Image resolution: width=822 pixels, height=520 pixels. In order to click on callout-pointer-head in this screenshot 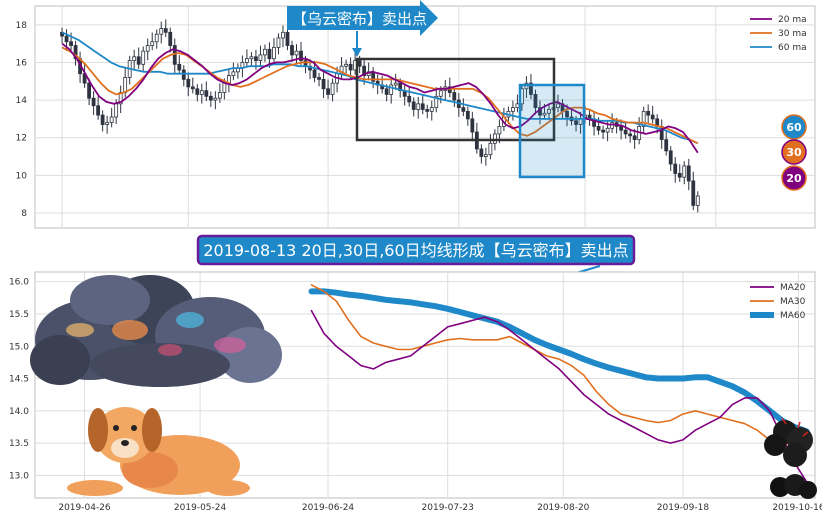, I will do `click(357, 52)`.